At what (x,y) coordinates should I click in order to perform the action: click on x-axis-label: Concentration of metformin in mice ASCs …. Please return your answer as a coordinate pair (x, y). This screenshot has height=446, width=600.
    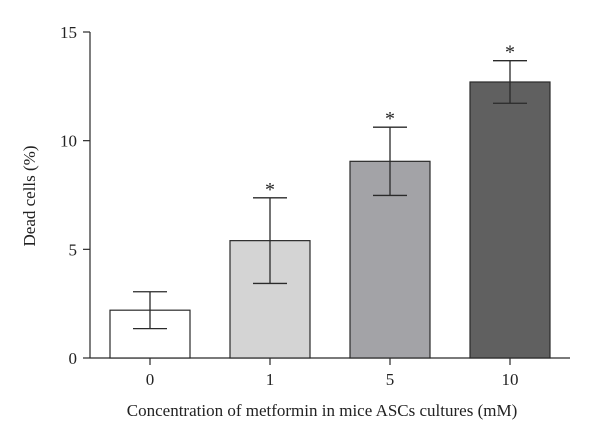
    Looking at the image, I should click on (322, 410).